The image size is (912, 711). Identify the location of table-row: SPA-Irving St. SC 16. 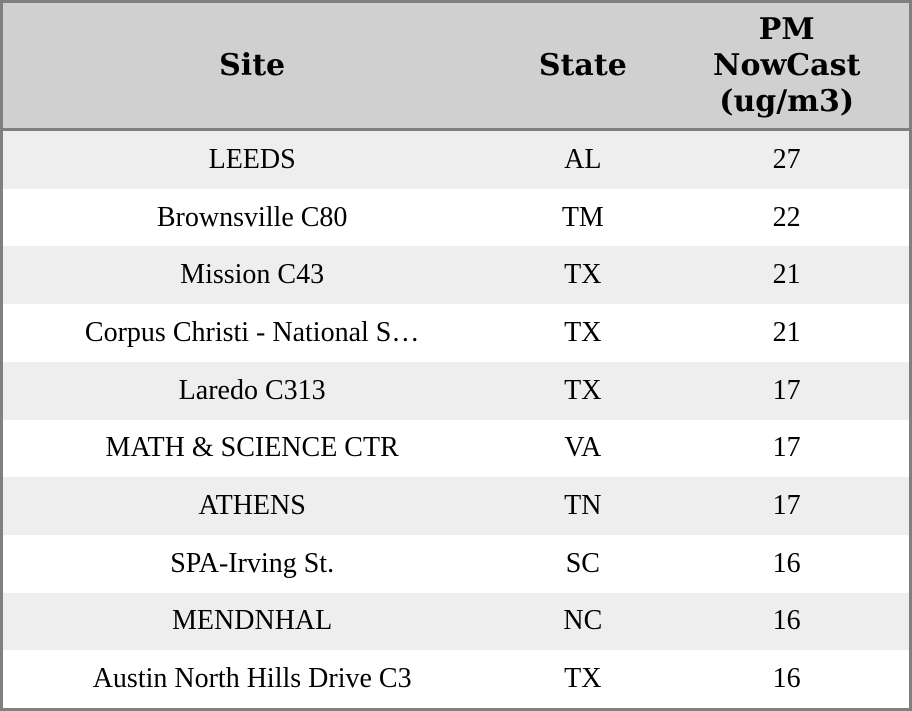
(456, 563).